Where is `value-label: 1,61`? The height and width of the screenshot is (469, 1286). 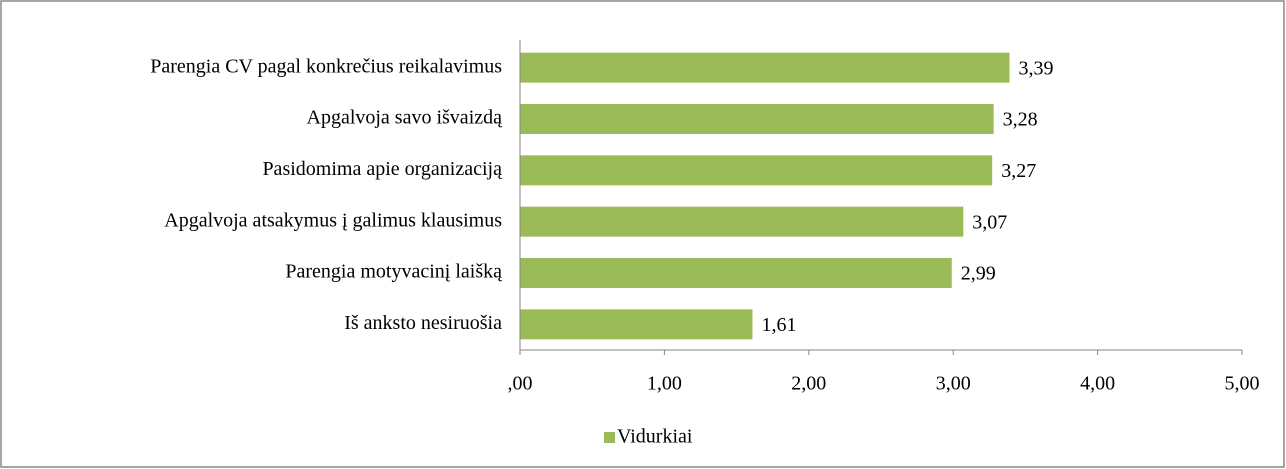 value-label: 1,61 is located at coordinates (778, 325).